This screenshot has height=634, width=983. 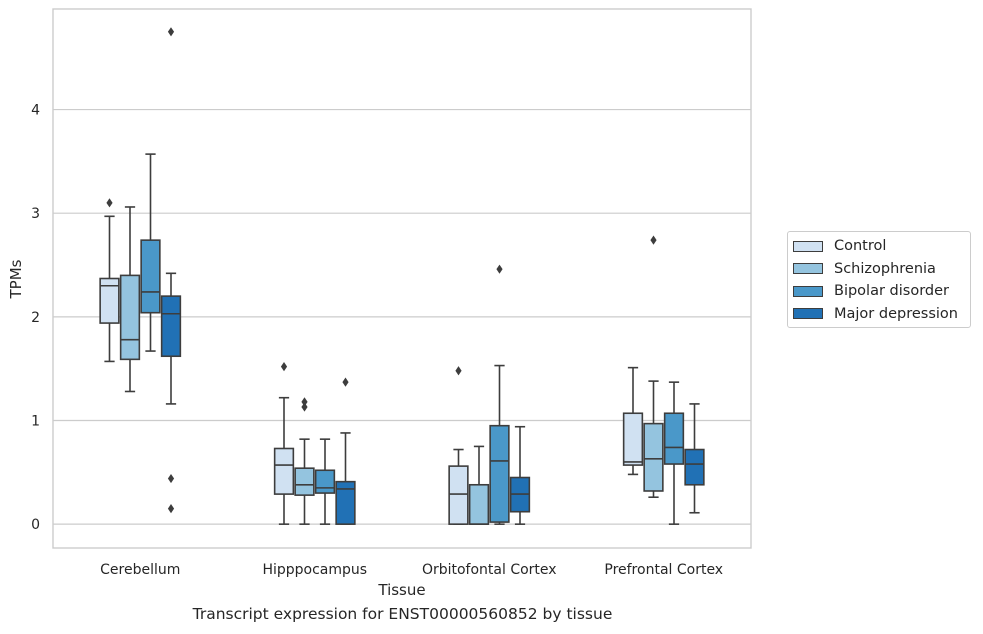 What do you see at coordinates (663, 570) in the screenshot?
I see `x-tick-label: Prefrontal Cortex` at bounding box center [663, 570].